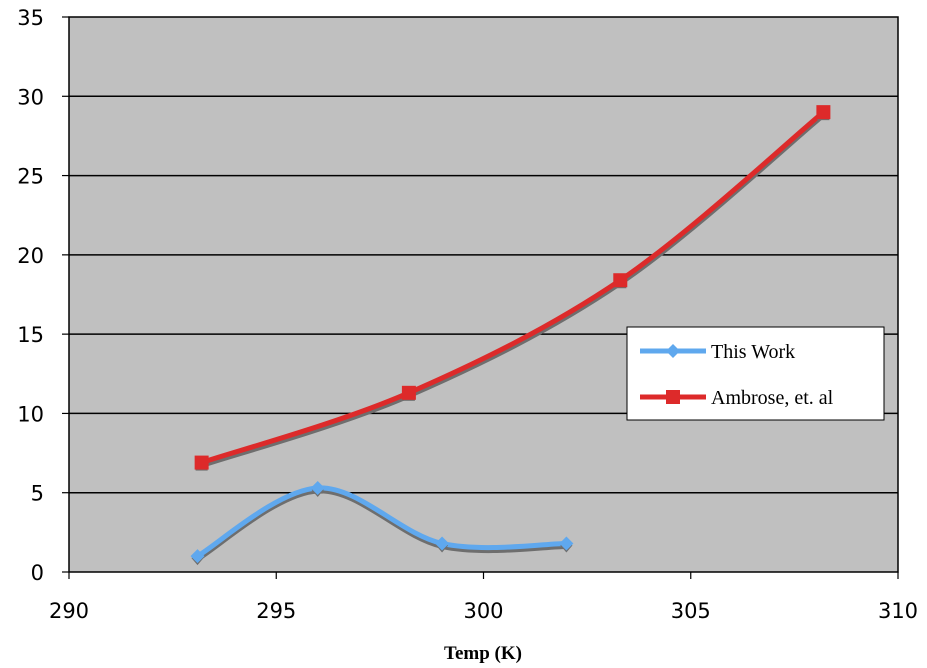  I want to click on x-tick-label: 305, so click(691, 611).